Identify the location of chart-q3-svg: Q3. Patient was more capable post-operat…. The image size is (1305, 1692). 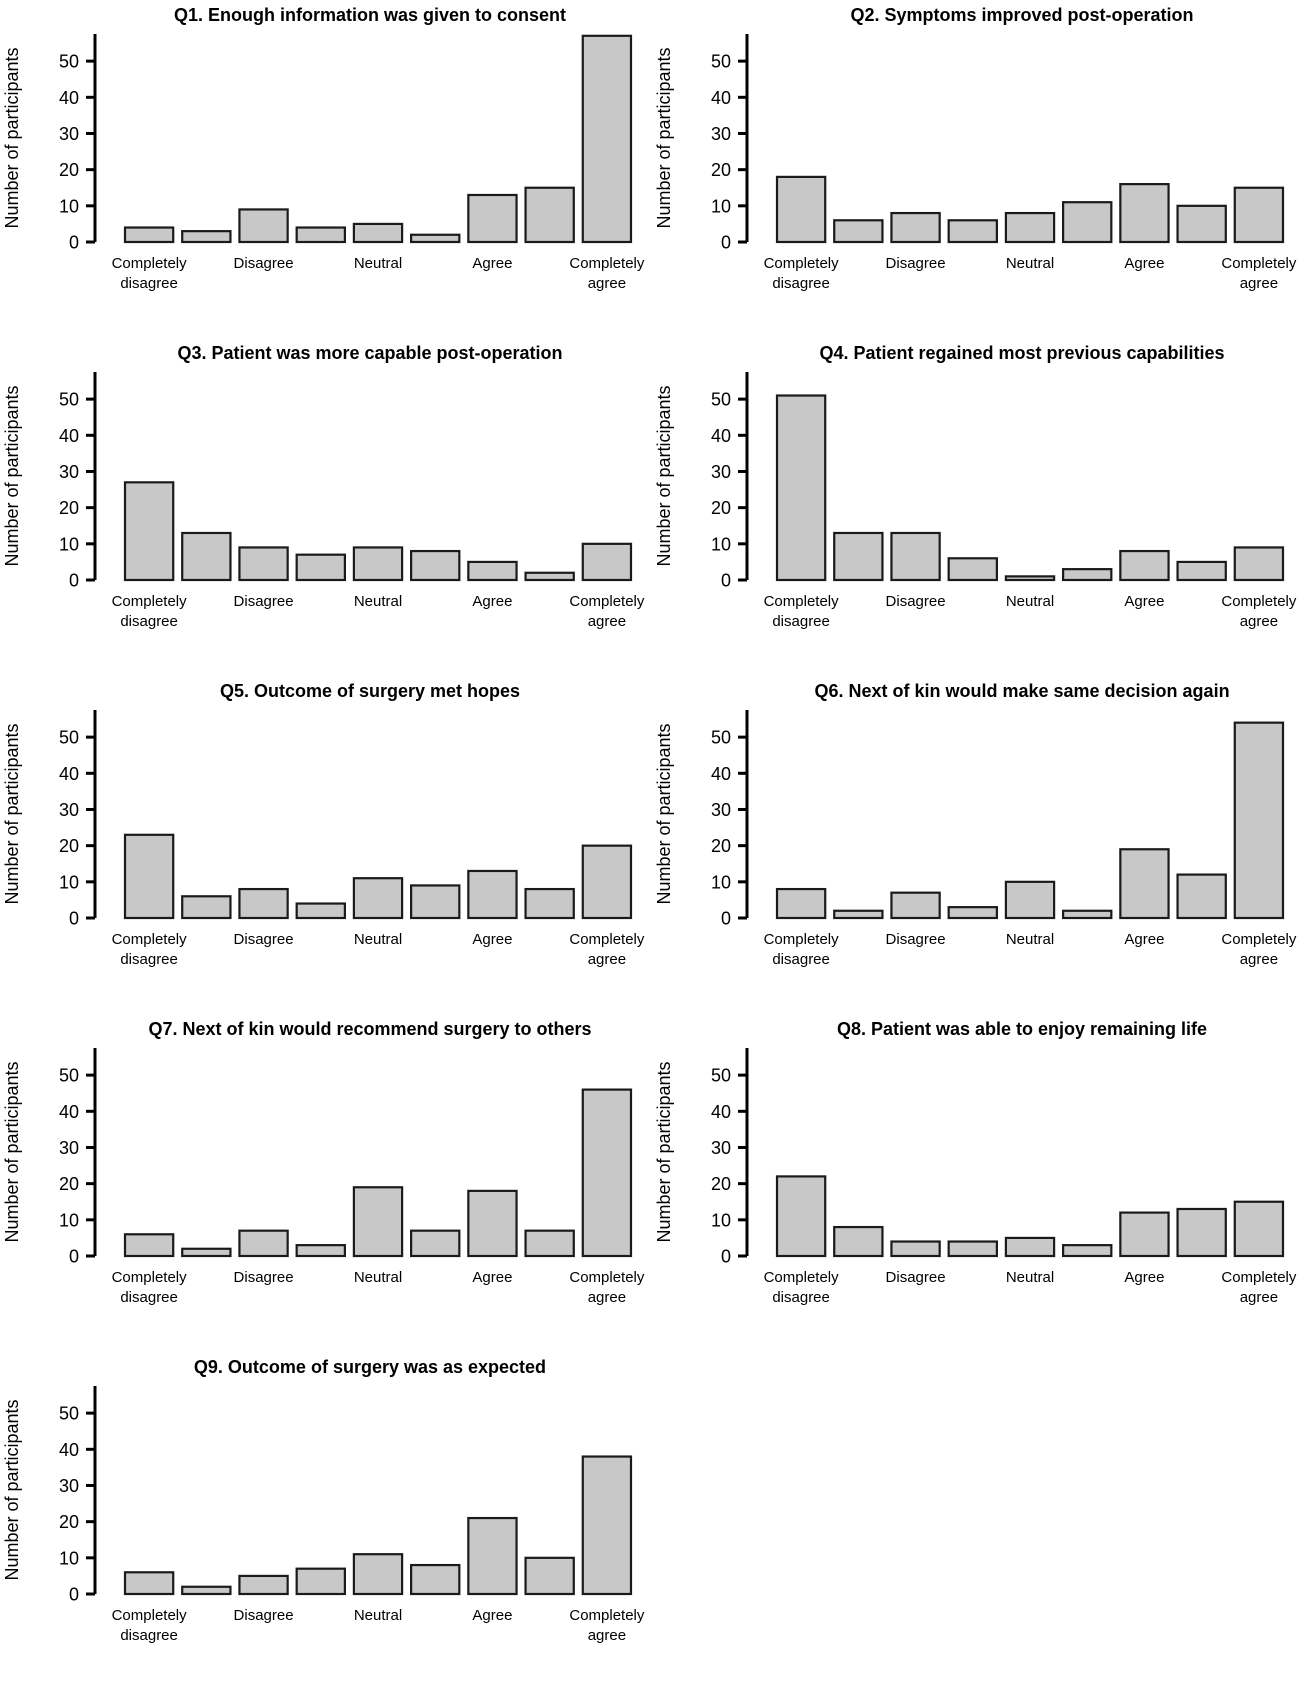
(323, 486).